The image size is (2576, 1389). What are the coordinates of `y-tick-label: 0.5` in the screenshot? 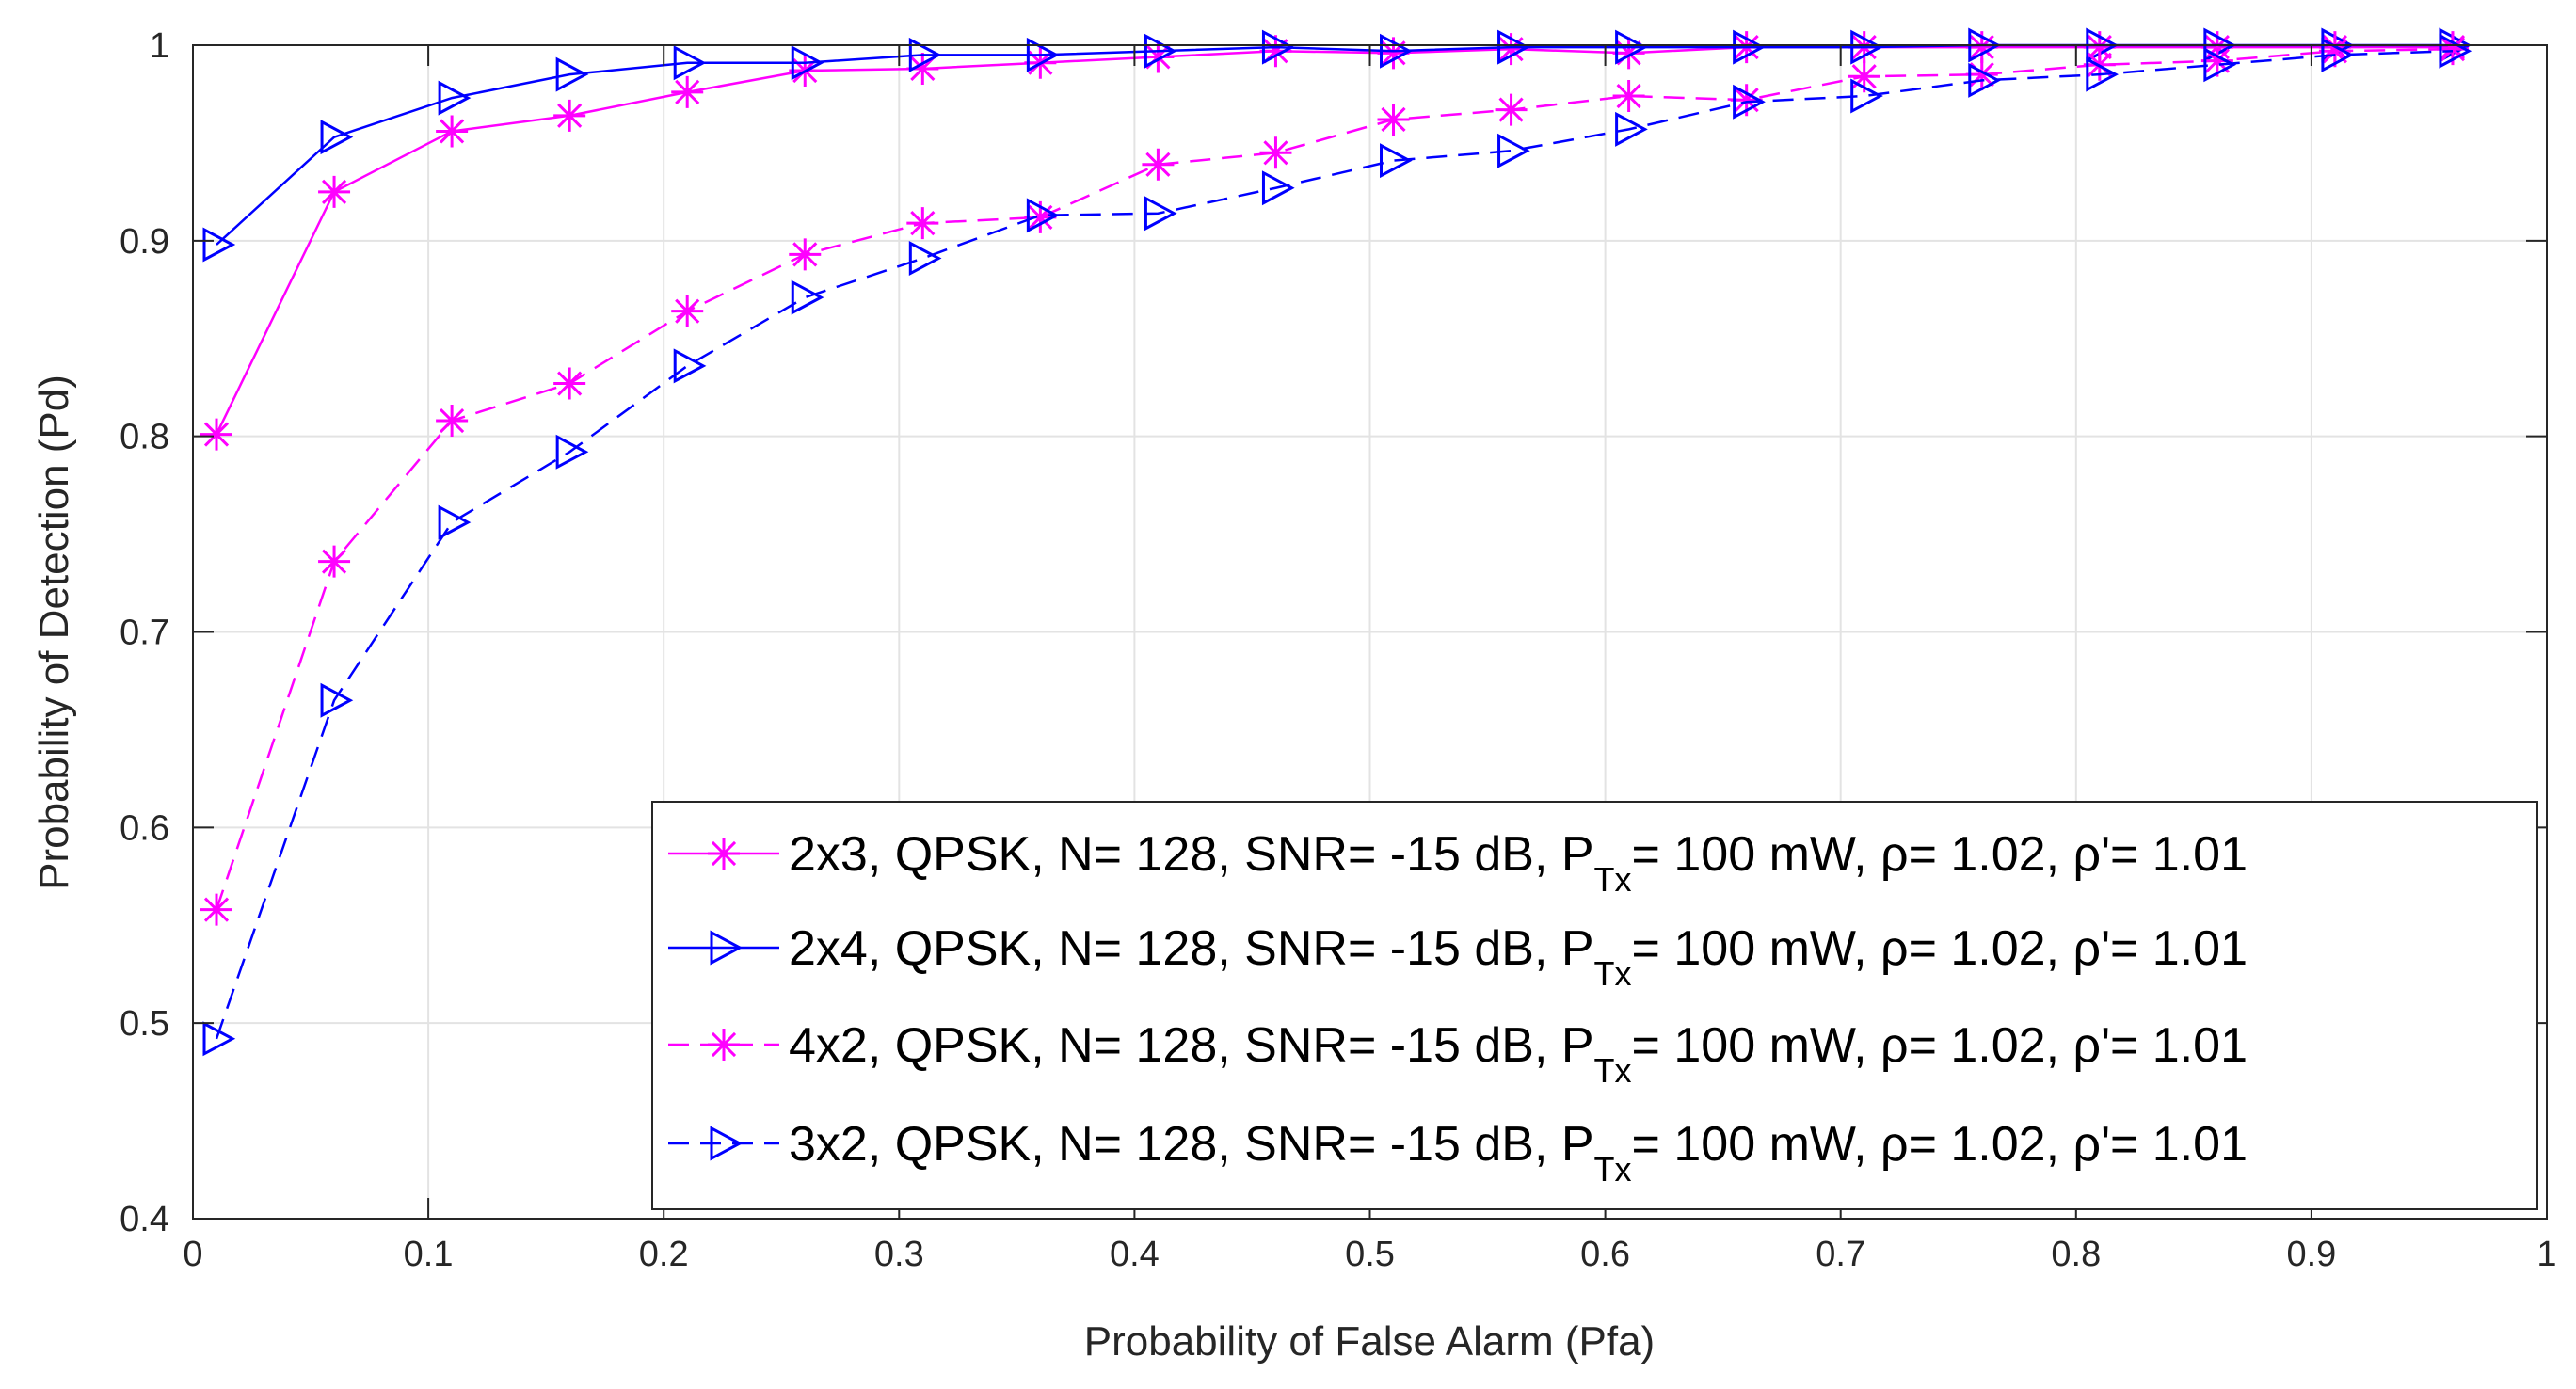 It's located at (144, 1024).